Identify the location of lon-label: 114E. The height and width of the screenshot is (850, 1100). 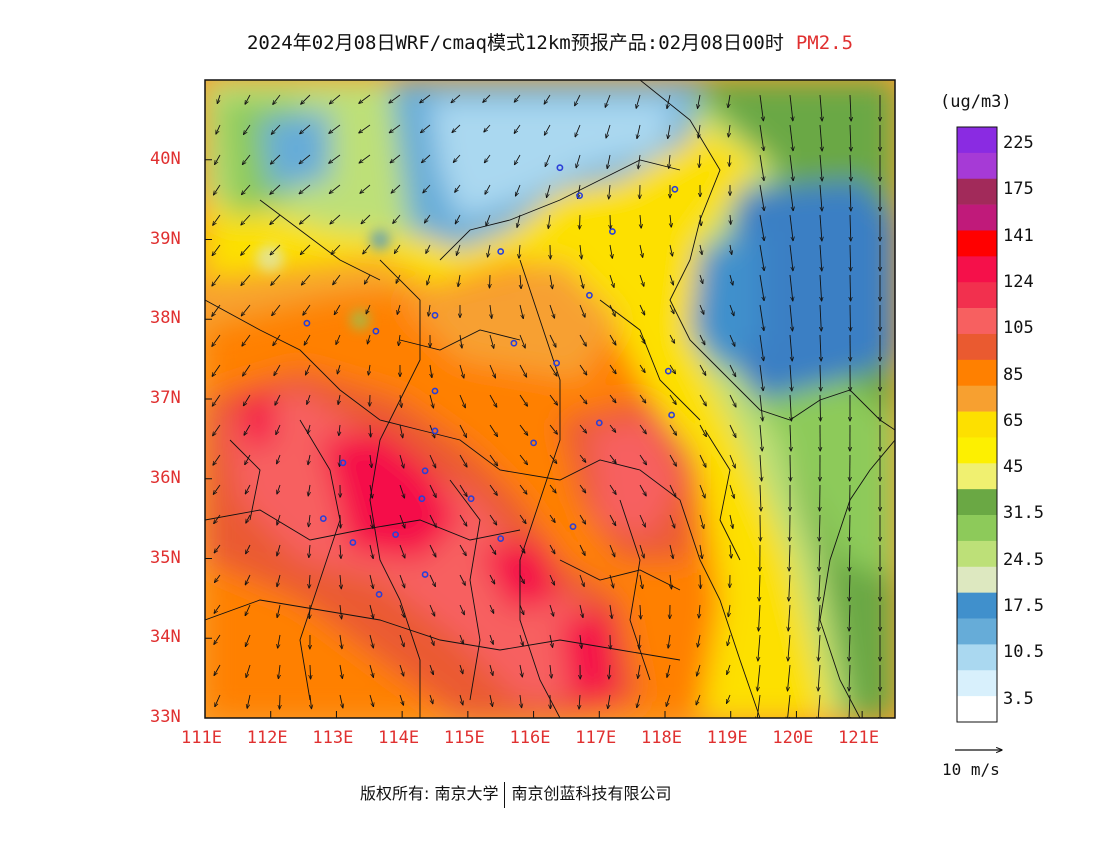
(399, 738).